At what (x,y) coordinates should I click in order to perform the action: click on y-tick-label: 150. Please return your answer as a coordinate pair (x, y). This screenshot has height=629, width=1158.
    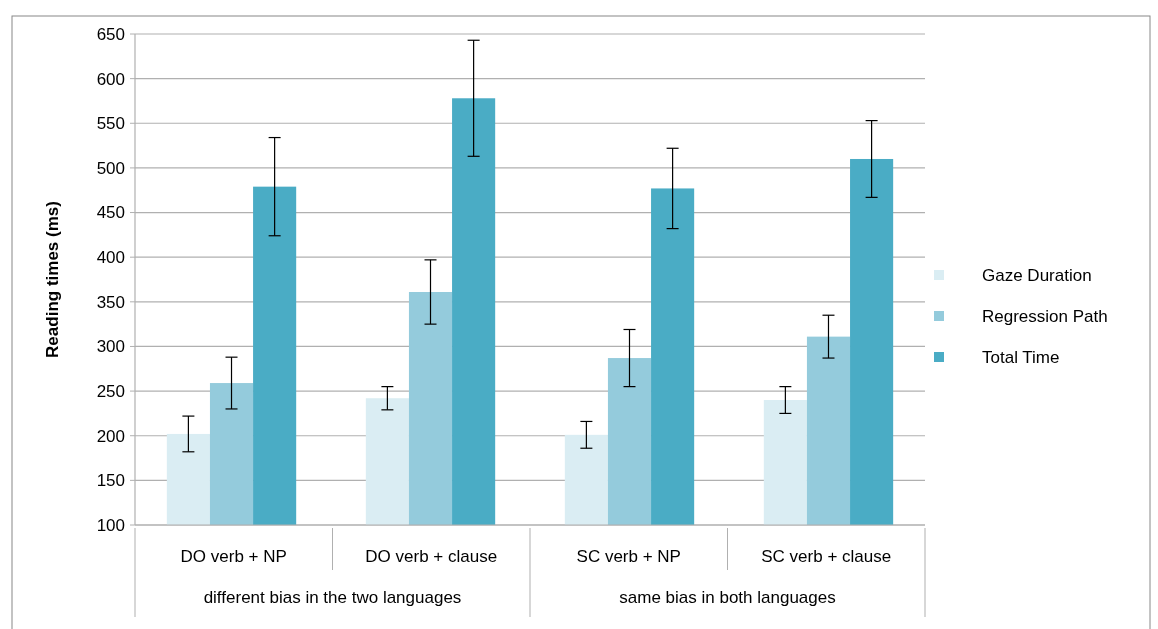
    Looking at the image, I should click on (110, 481).